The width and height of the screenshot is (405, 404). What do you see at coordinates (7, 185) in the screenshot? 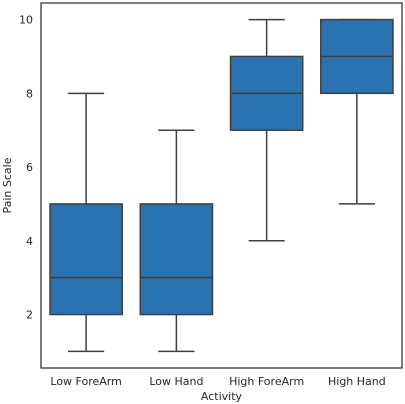
I see `y-axis-label: Pain Scale` at bounding box center [7, 185].